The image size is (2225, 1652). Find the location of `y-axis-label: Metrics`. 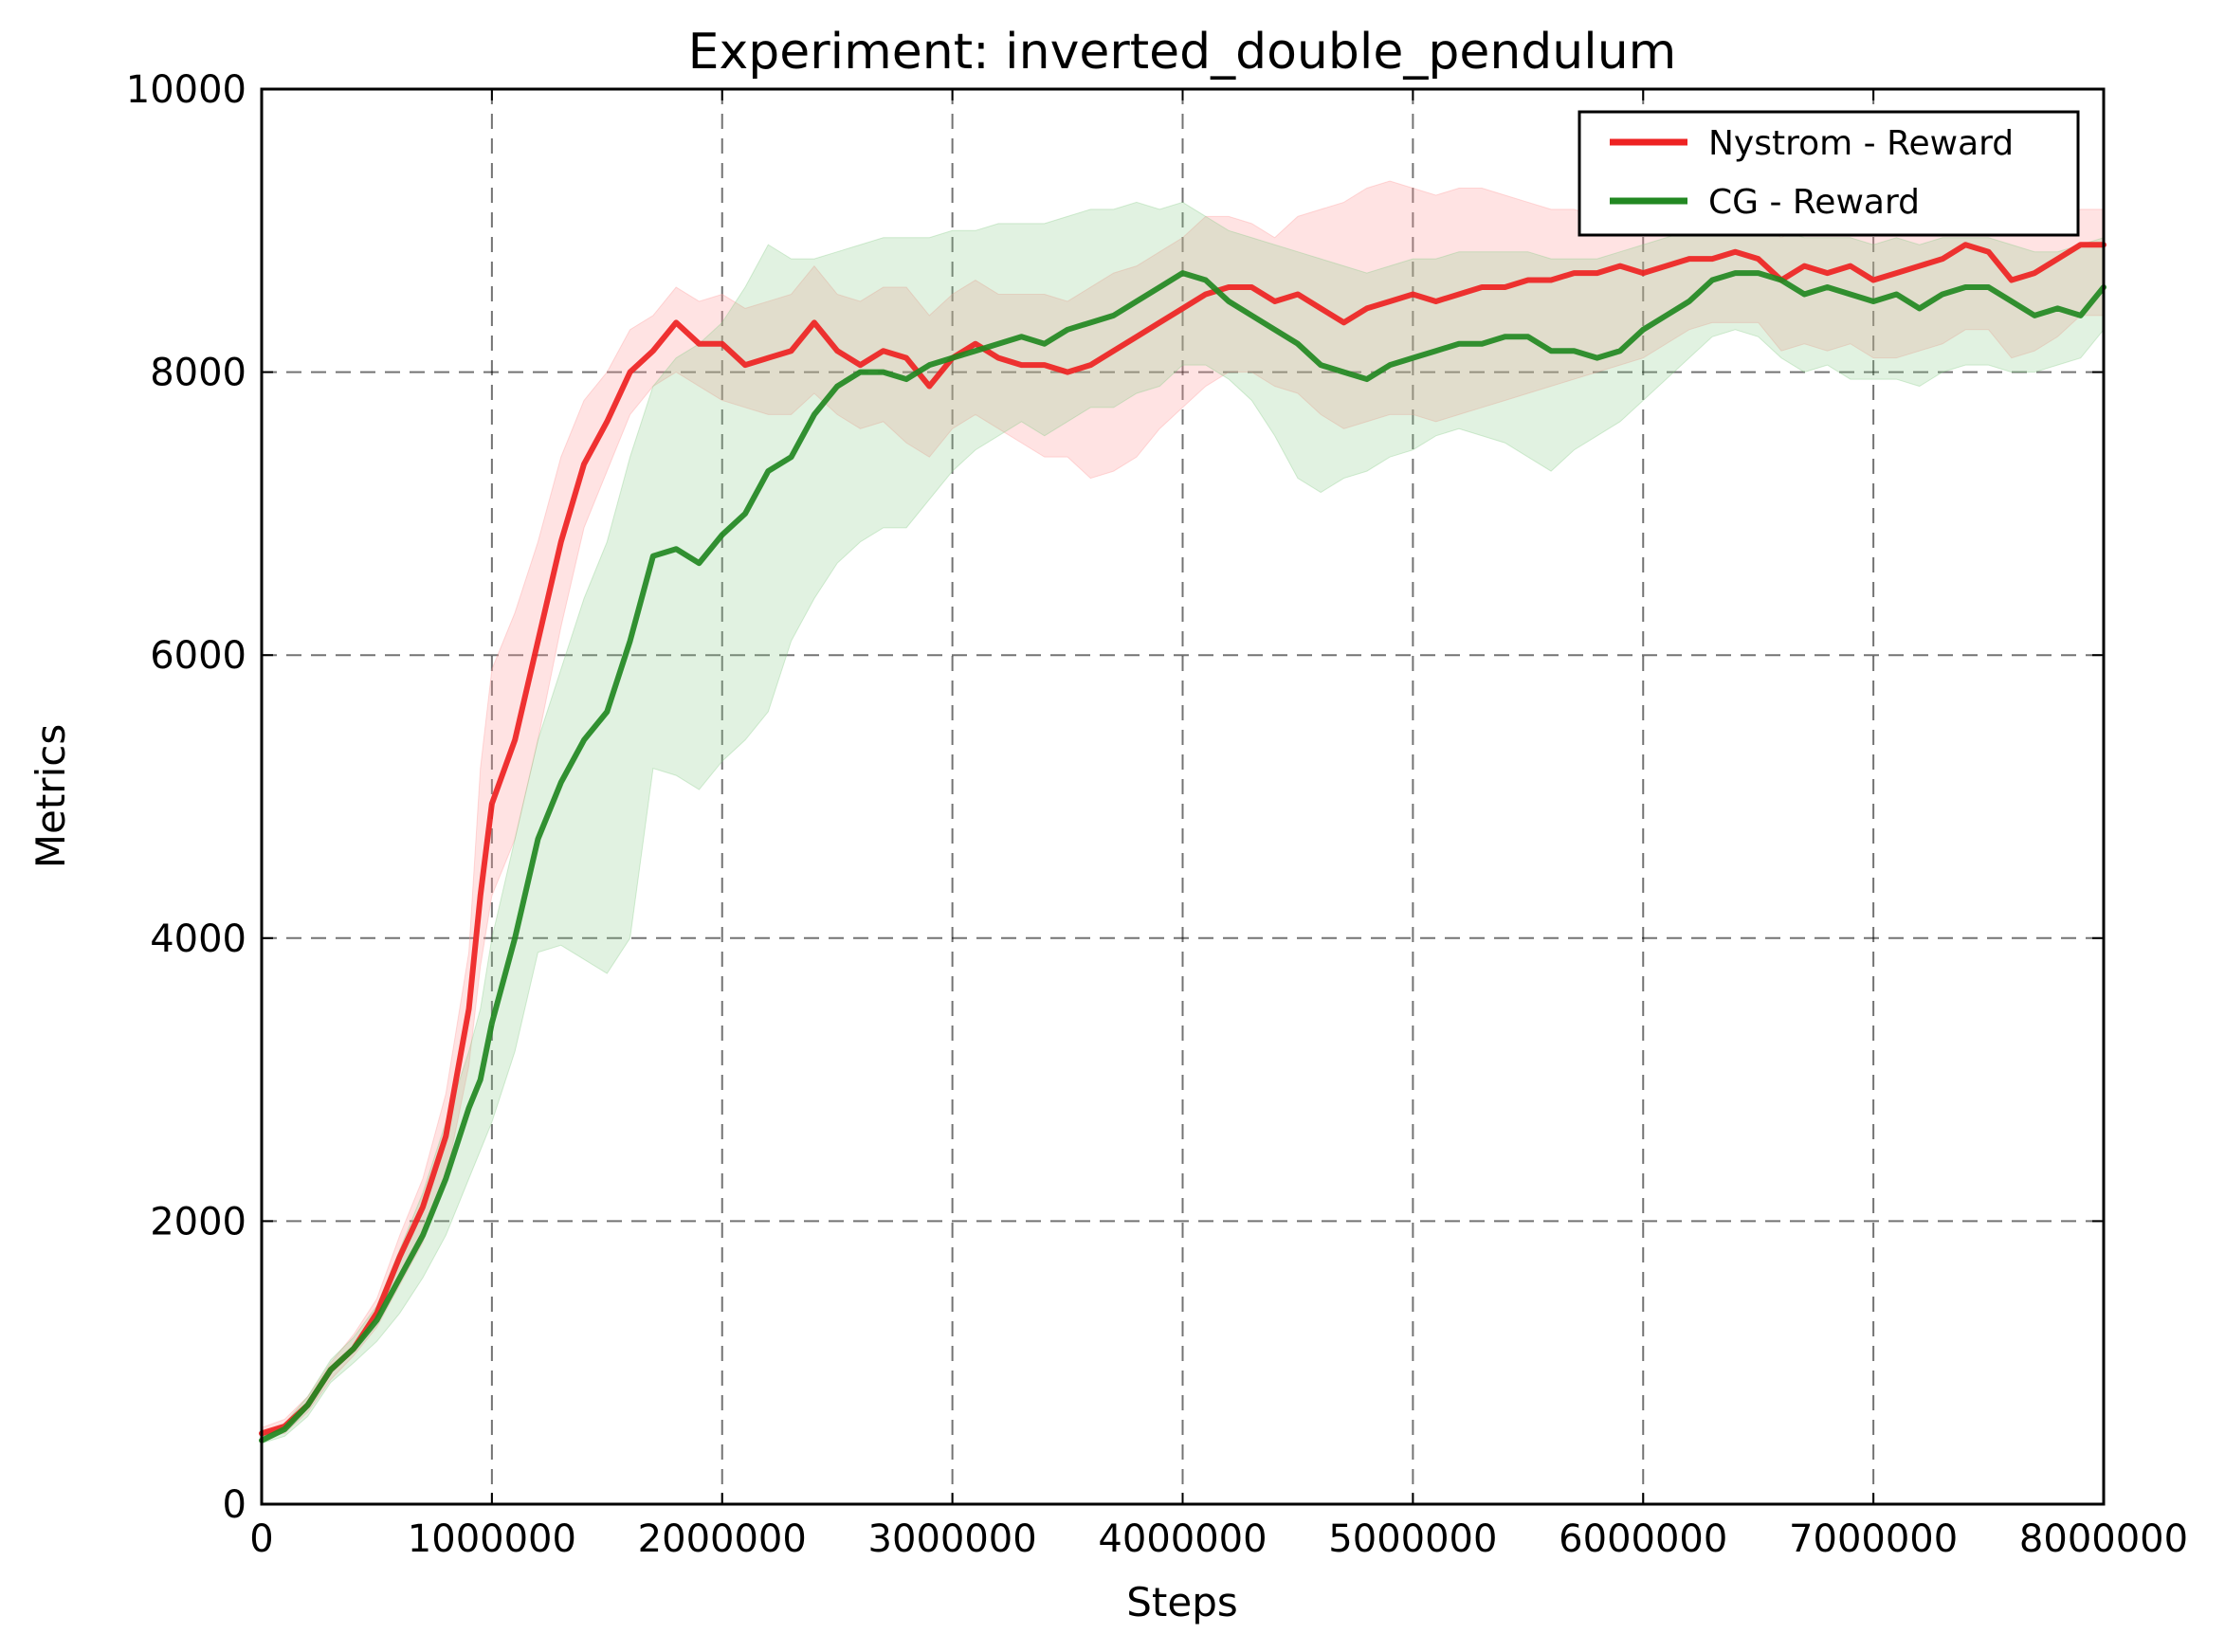

y-axis-label: Metrics is located at coordinates (50, 796).